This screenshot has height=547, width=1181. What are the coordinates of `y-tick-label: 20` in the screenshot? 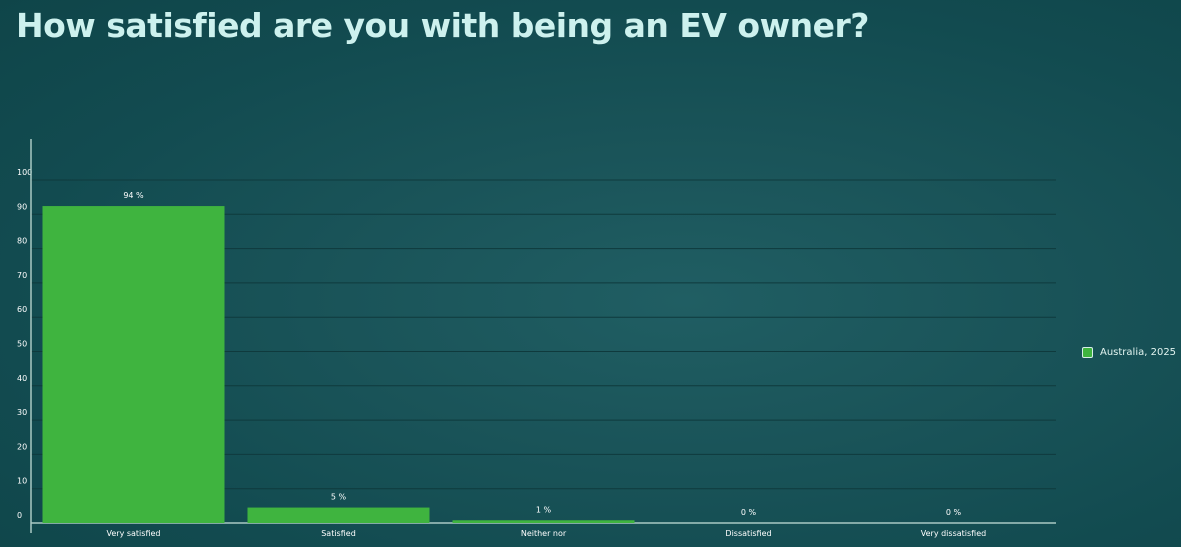 It's located at (22, 446).